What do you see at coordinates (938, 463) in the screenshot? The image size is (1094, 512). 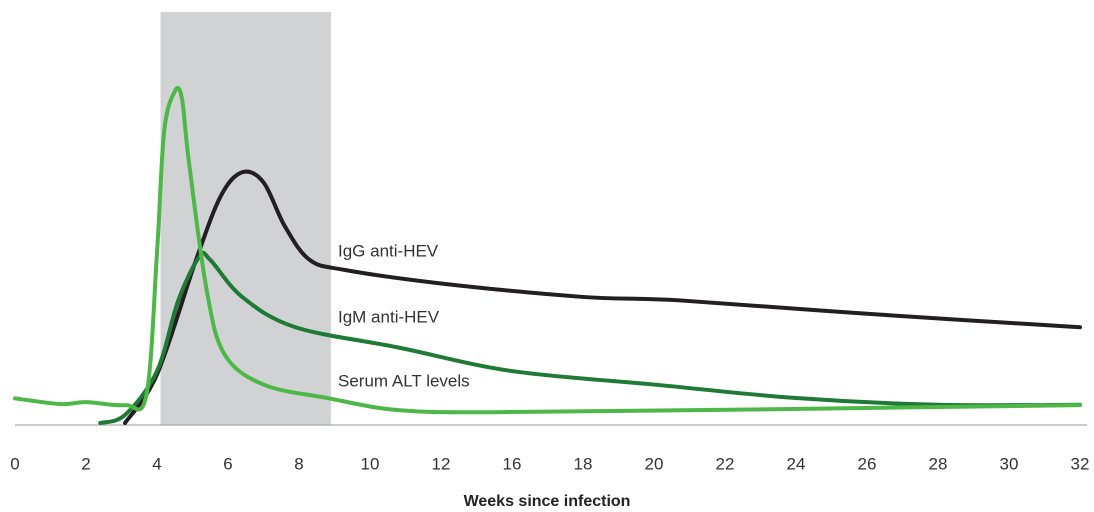 I see `x-tick-label: 28` at bounding box center [938, 463].